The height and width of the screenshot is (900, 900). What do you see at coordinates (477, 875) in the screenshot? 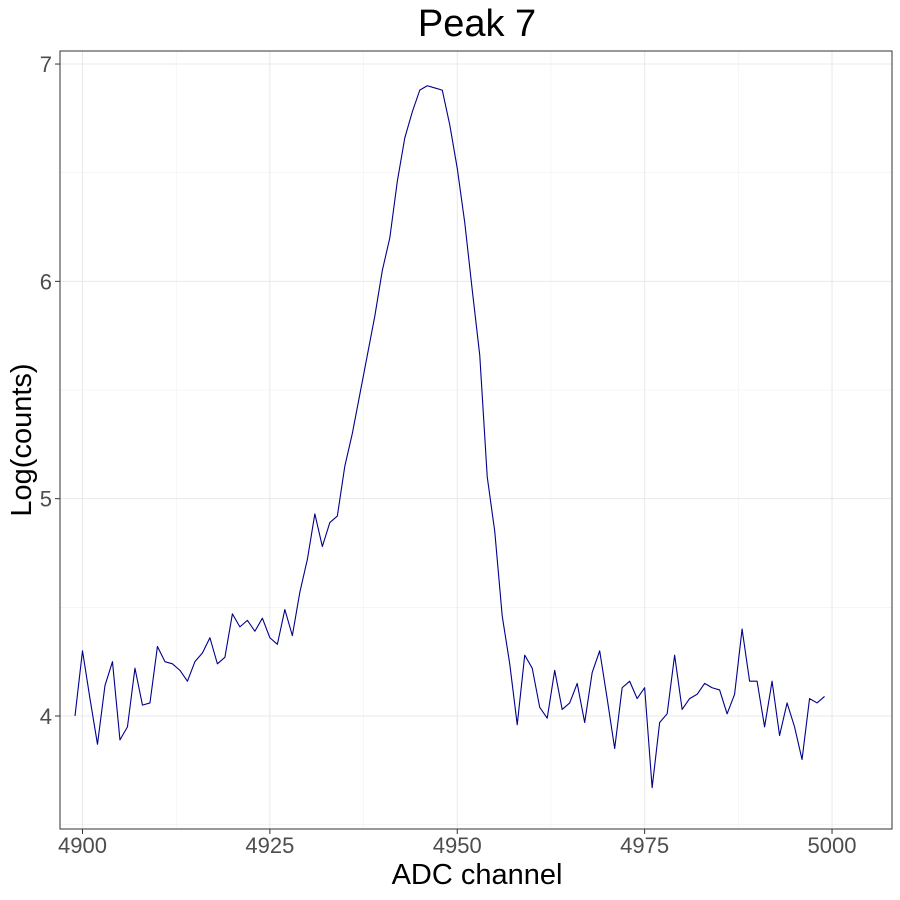
I see `x-axis-title: ADC channel` at bounding box center [477, 875].